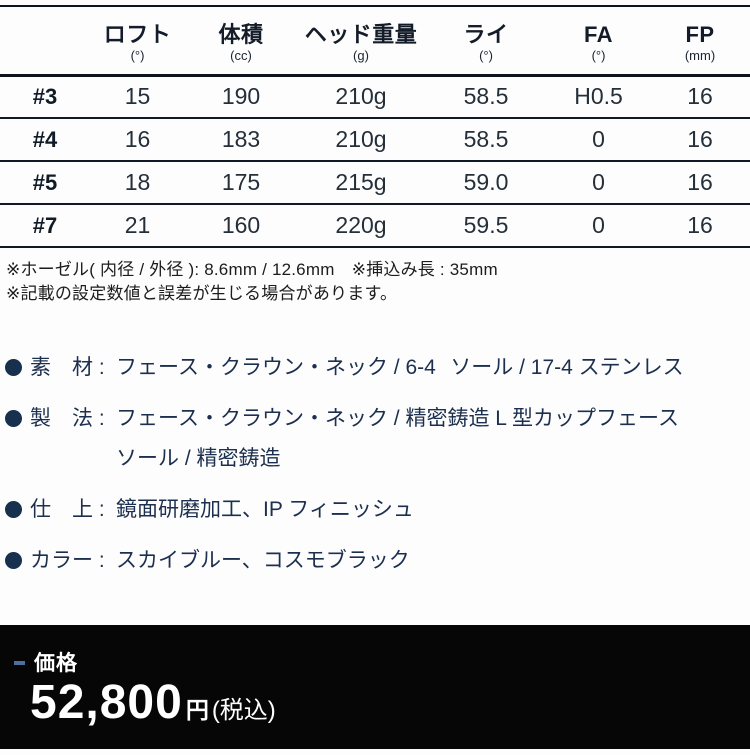 The width and height of the screenshot is (750, 755). Describe the element at coordinates (137, 225) in the screenshot. I see `value-cell: 21` at that location.